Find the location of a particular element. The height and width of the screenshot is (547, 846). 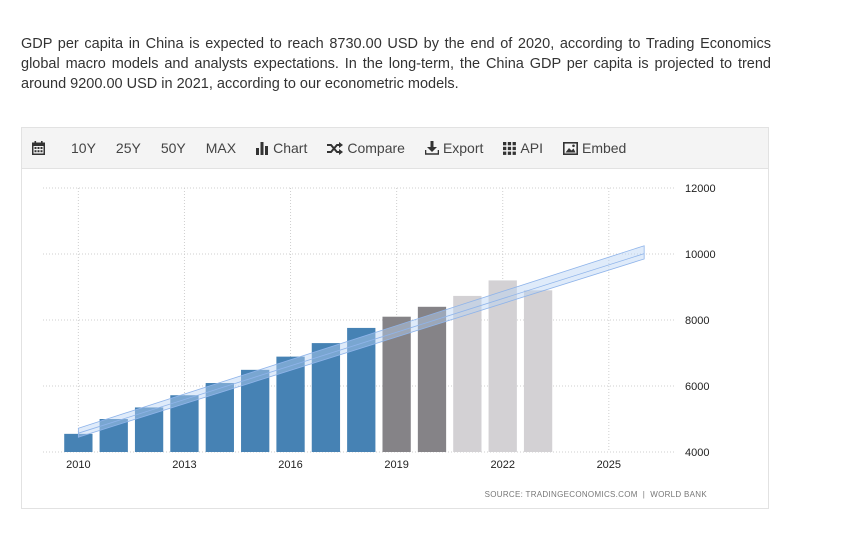

shuffle-icon is located at coordinates (335, 148).